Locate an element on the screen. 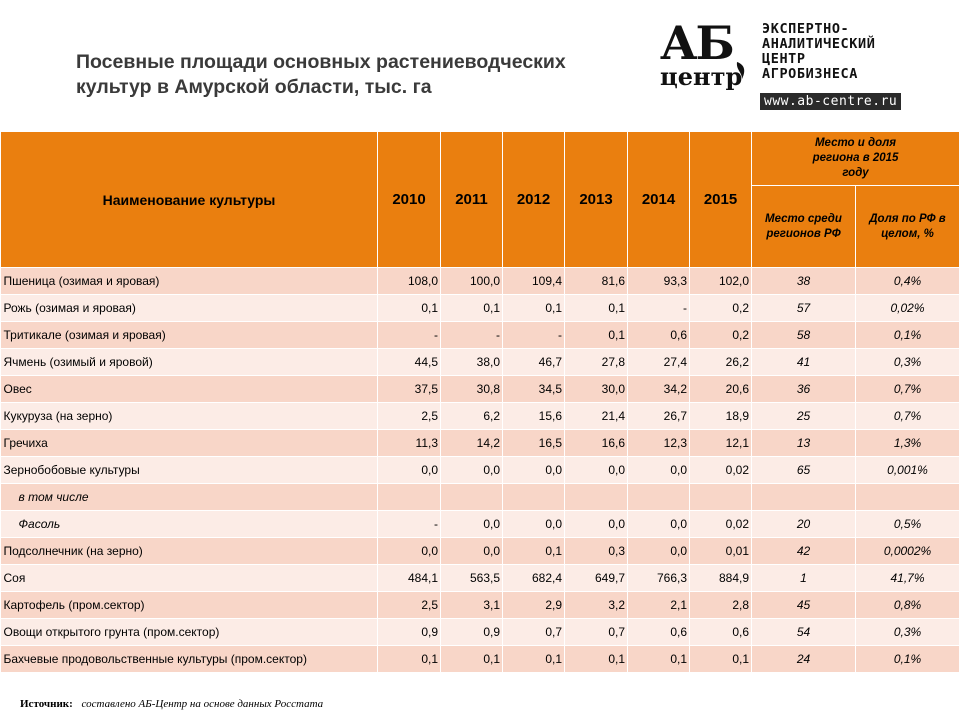 Image resolution: width=960 pixels, height=720 pixels. year-value-cell: 0,9 is located at coordinates (409, 632).